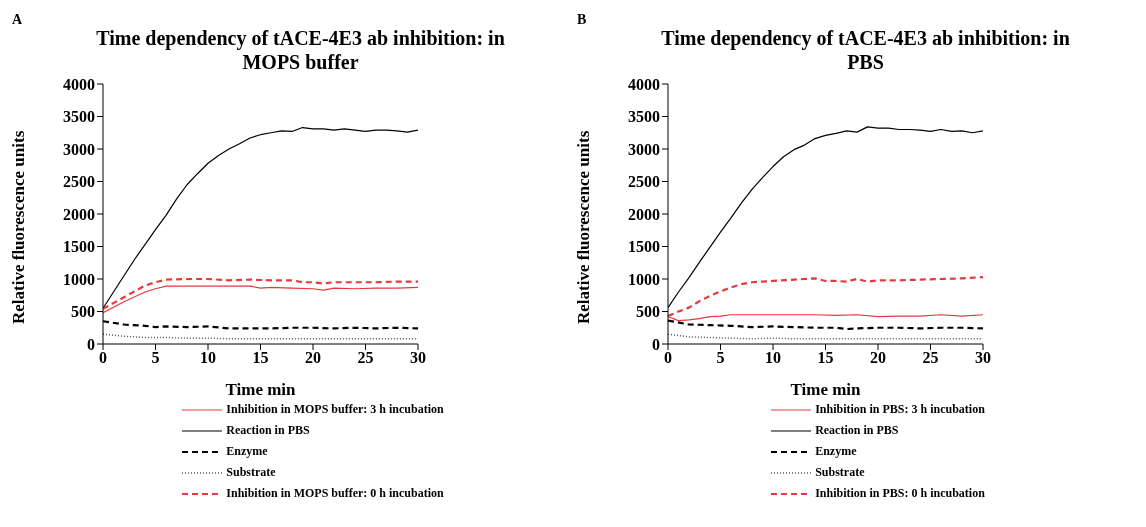  Describe the element at coordinates (300, 50) in the screenshot. I see `chart-title: Time dependency of tACE-4E3 ab inhibition: in MOPS buffer` at that location.